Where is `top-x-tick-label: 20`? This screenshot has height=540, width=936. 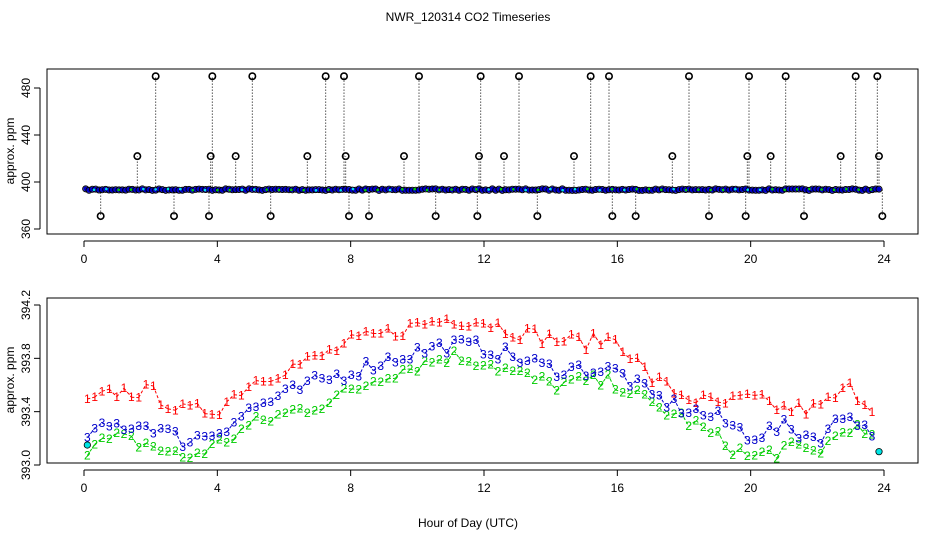
top-x-tick-label: 20 is located at coordinates (751, 259).